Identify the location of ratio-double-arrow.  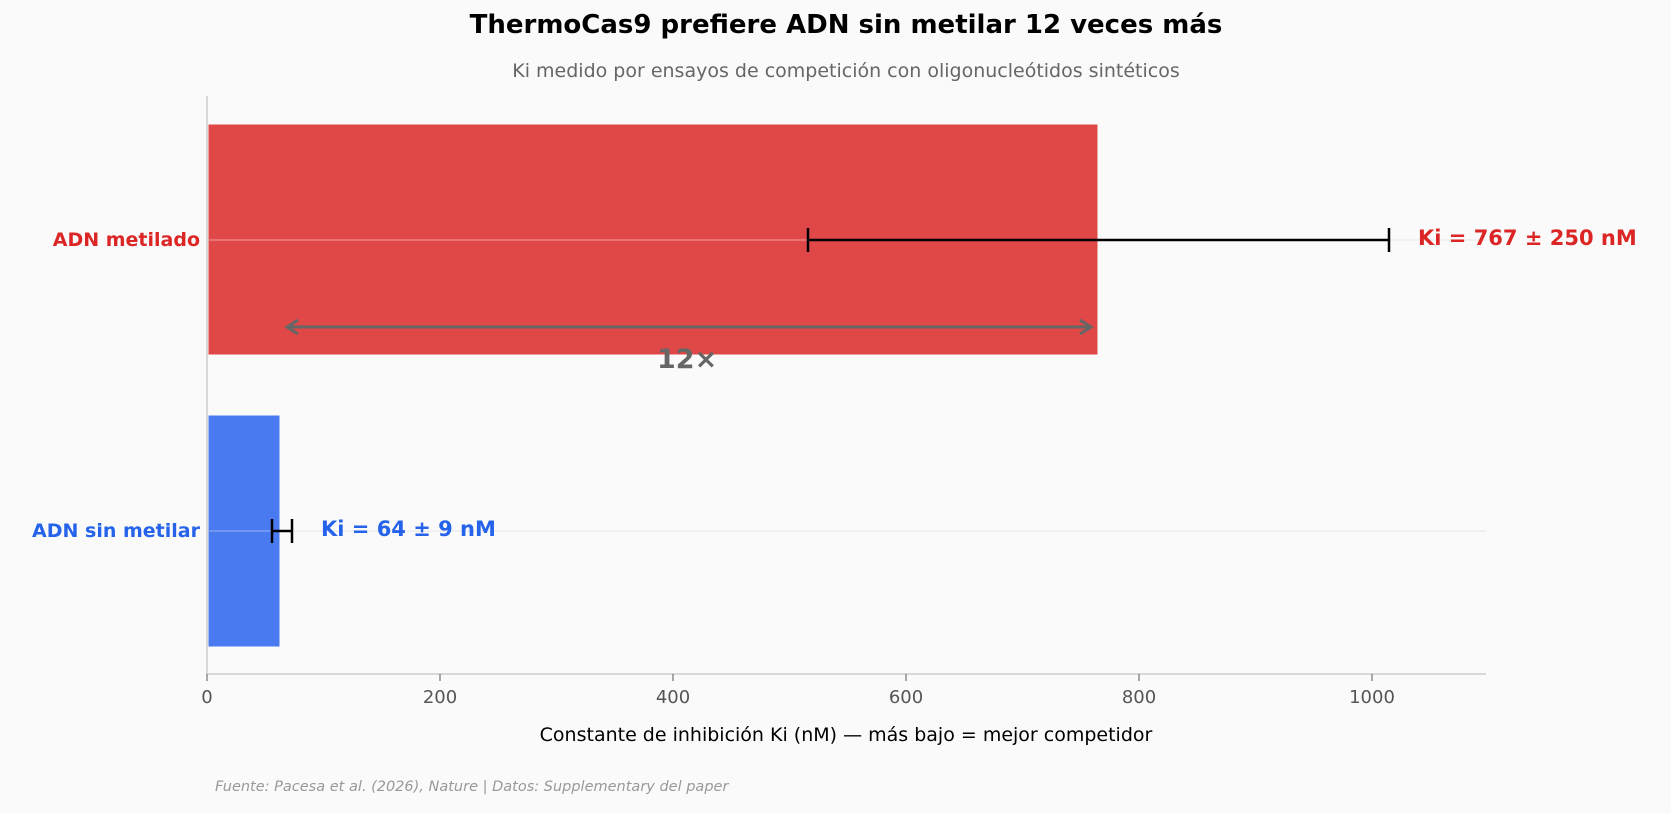
(689, 327).